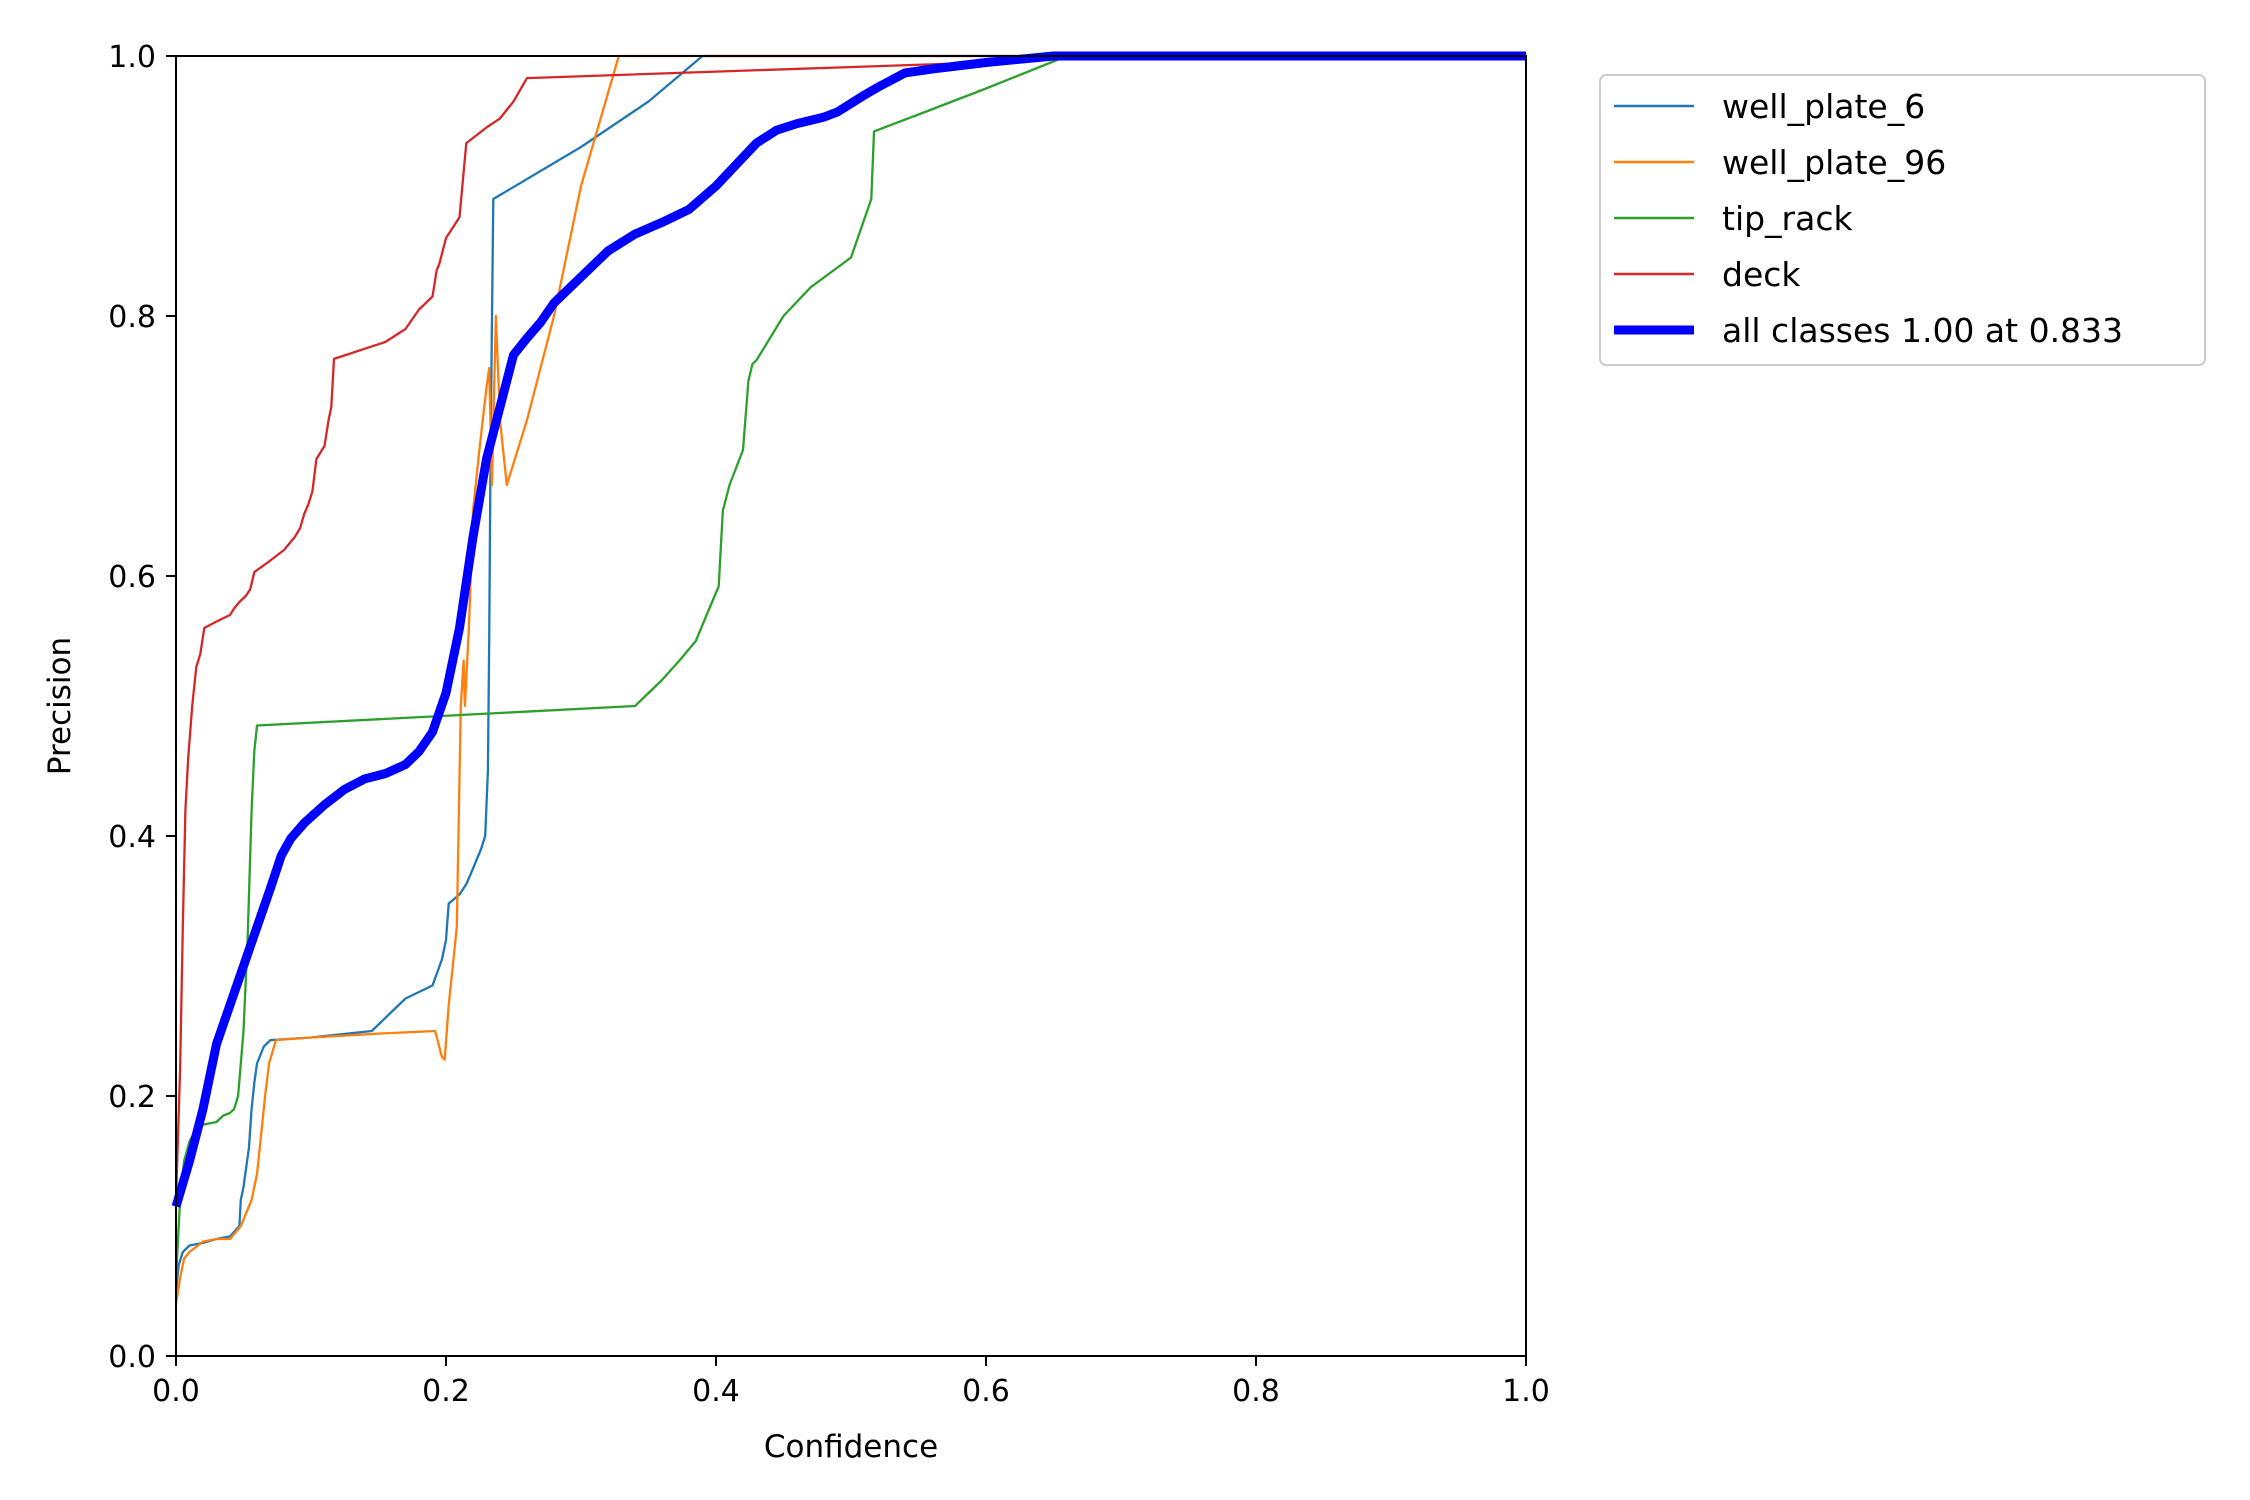 This screenshot has height=1500, width=2250. Describe the element at coordinates (446, 1391) in the screenshot. I see `x-tick-label: 0.2` at that location.